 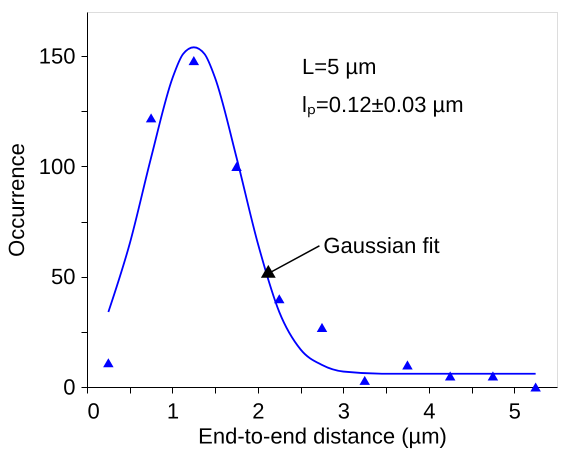 What do you see at coordinates (63, 277) in the screenshot?
I see `y-tick-label: 50` at bounding box center [63, 277].